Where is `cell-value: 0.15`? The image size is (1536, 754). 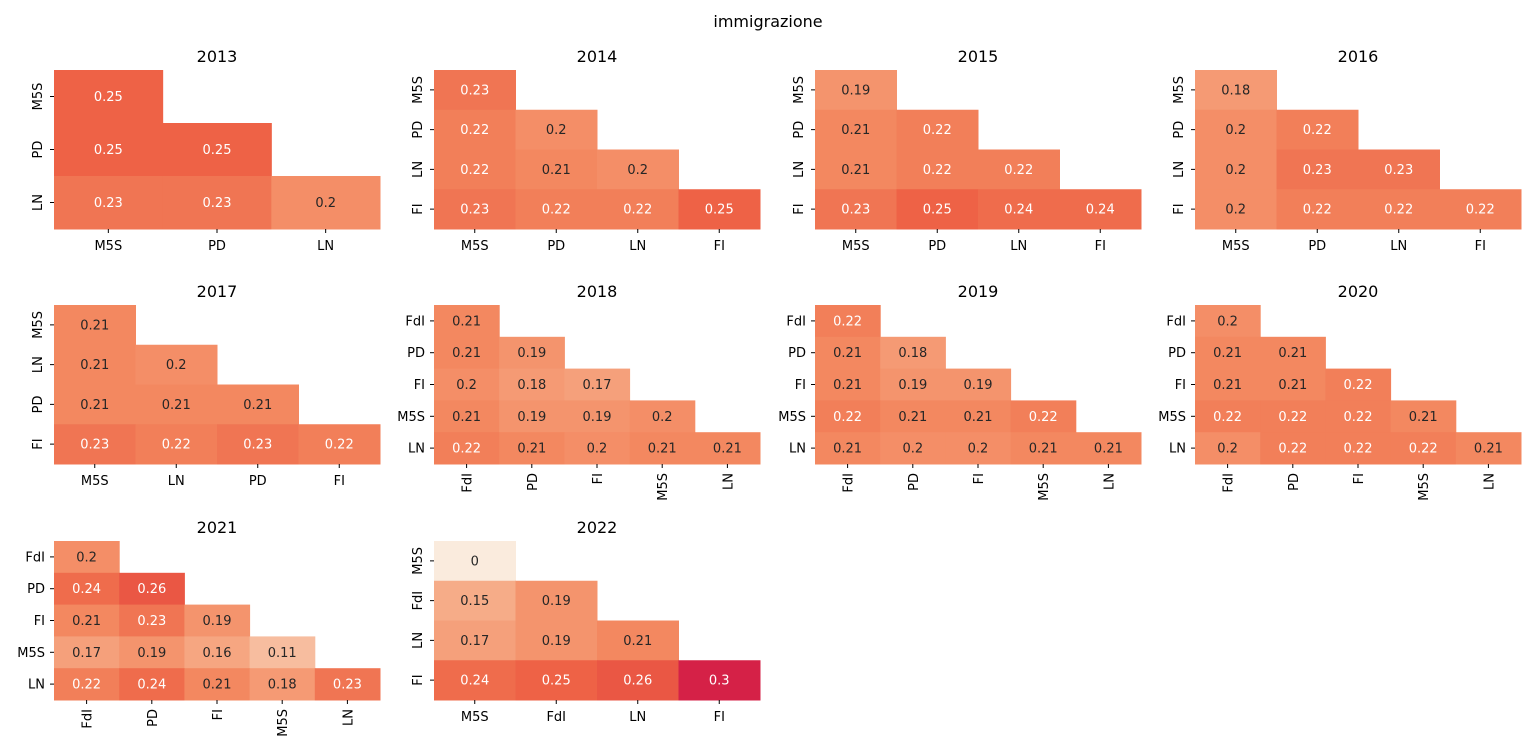
cell-value: 0.15 is located at coordinates (474, 601).